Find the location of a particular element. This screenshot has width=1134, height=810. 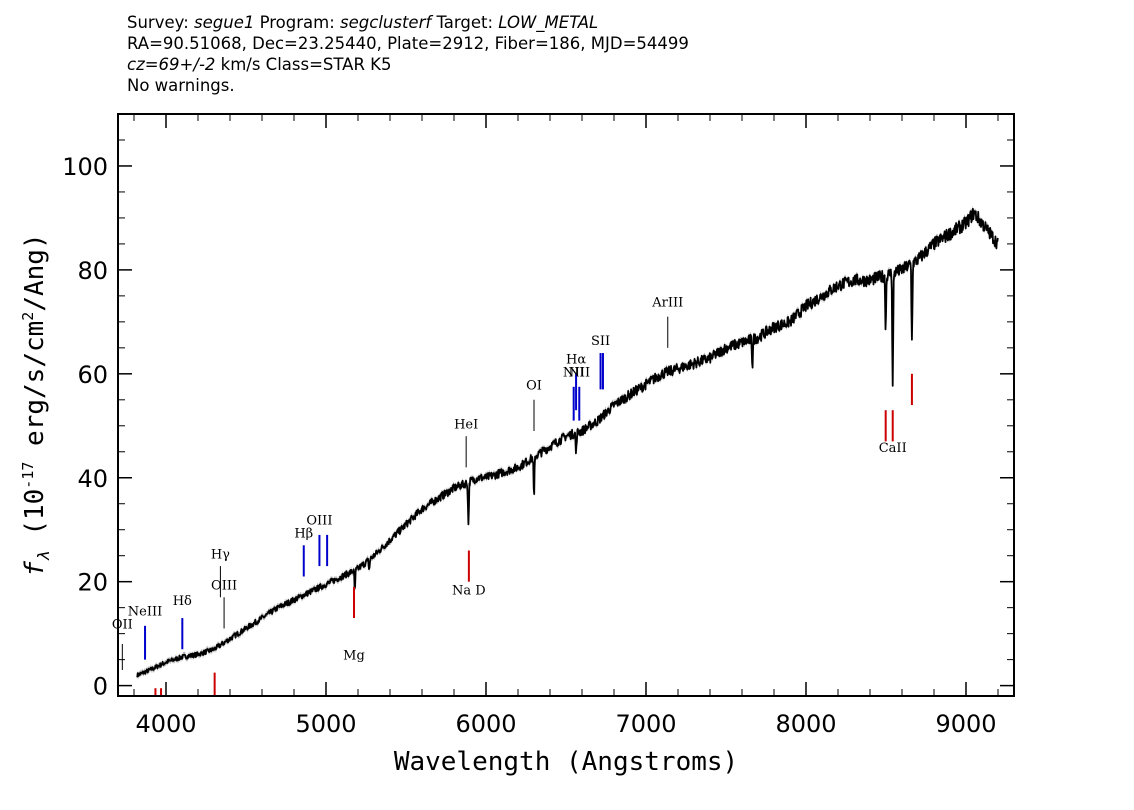

line-label: Mg is located at coordinates (354, 656).